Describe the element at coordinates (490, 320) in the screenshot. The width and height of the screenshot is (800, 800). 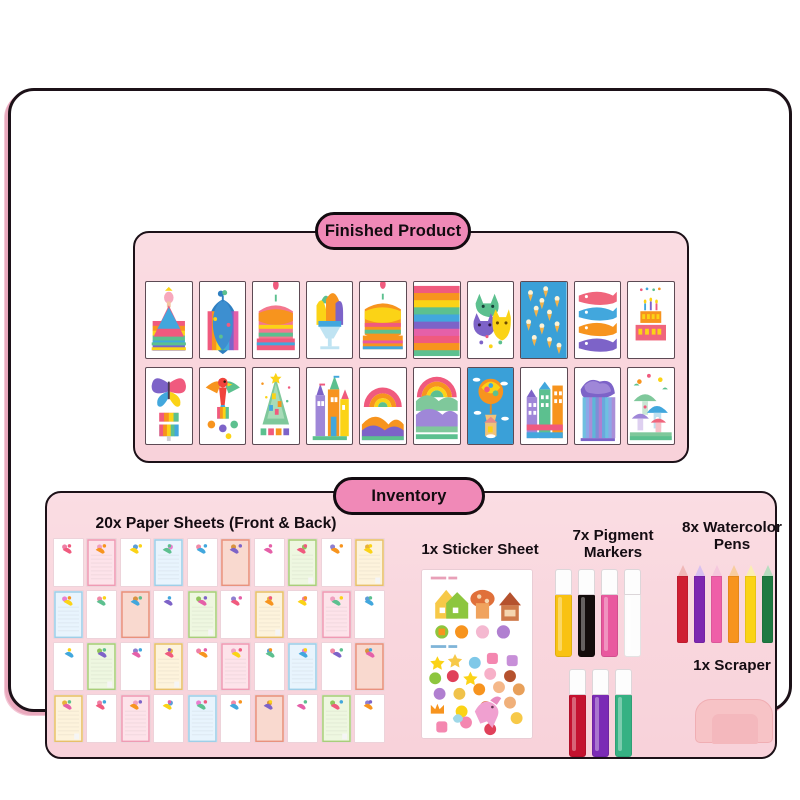
I see `finished-card-three-cats` at that location.